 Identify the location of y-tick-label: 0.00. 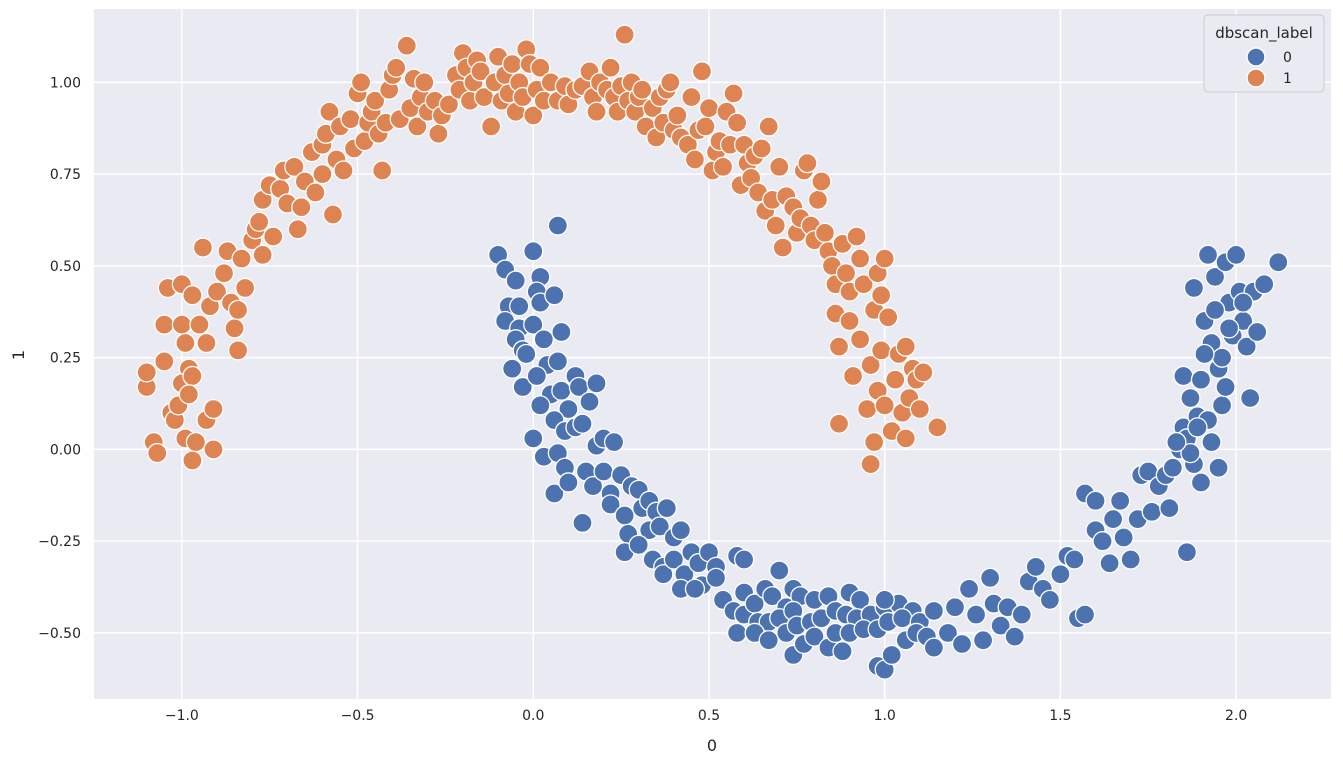
(65, 450).